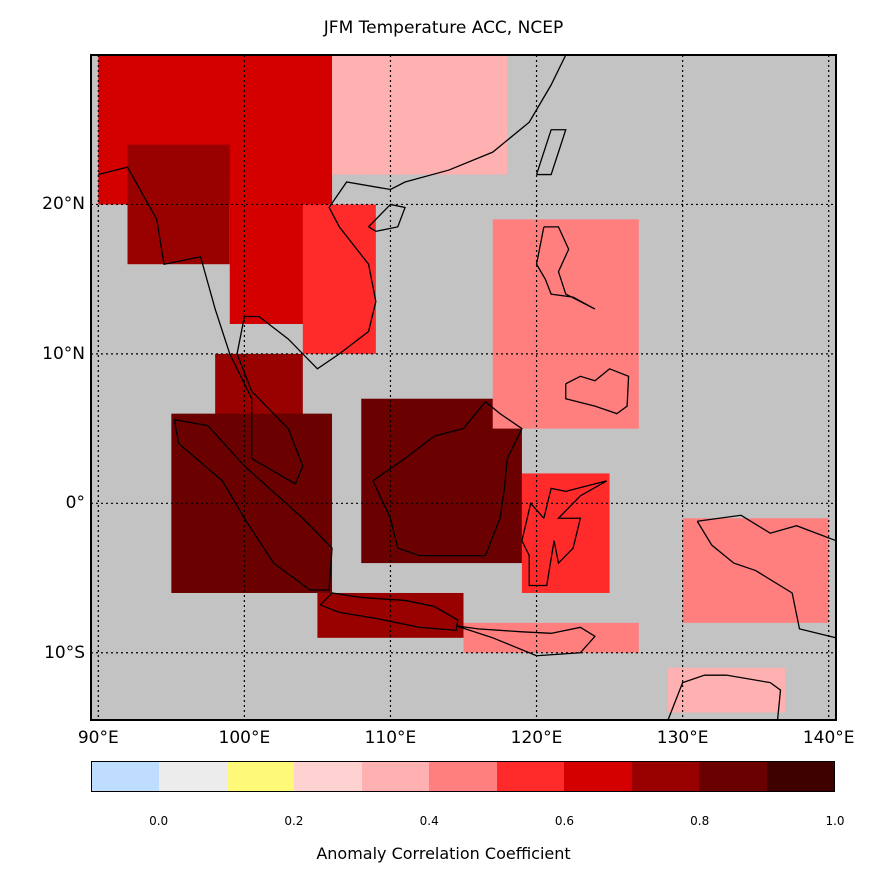  Describe the element at coordinates (835, 821) in the screenshot. I see `colorbar-tick-label: 1.0` at that location.